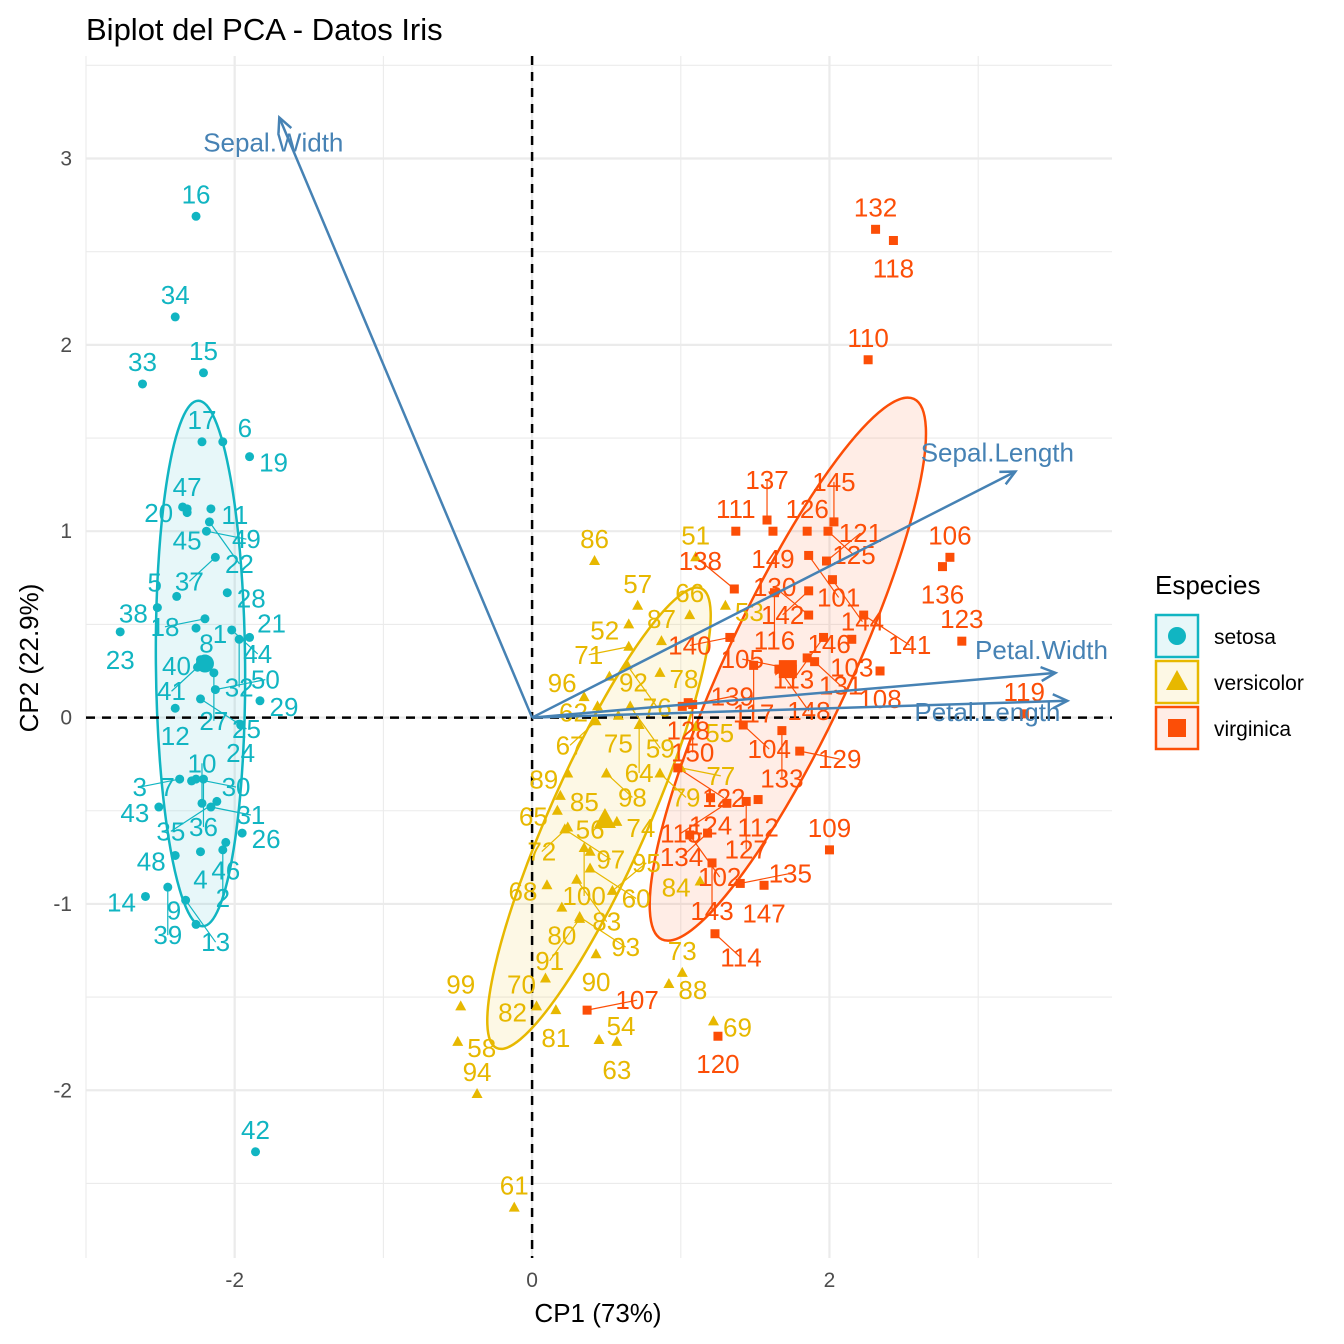 The width and height of the screenshot is (1344, 1344). Describe the element at coordinates (604, 818) in the screenshot. I see `centroid-versicolor` at that location.